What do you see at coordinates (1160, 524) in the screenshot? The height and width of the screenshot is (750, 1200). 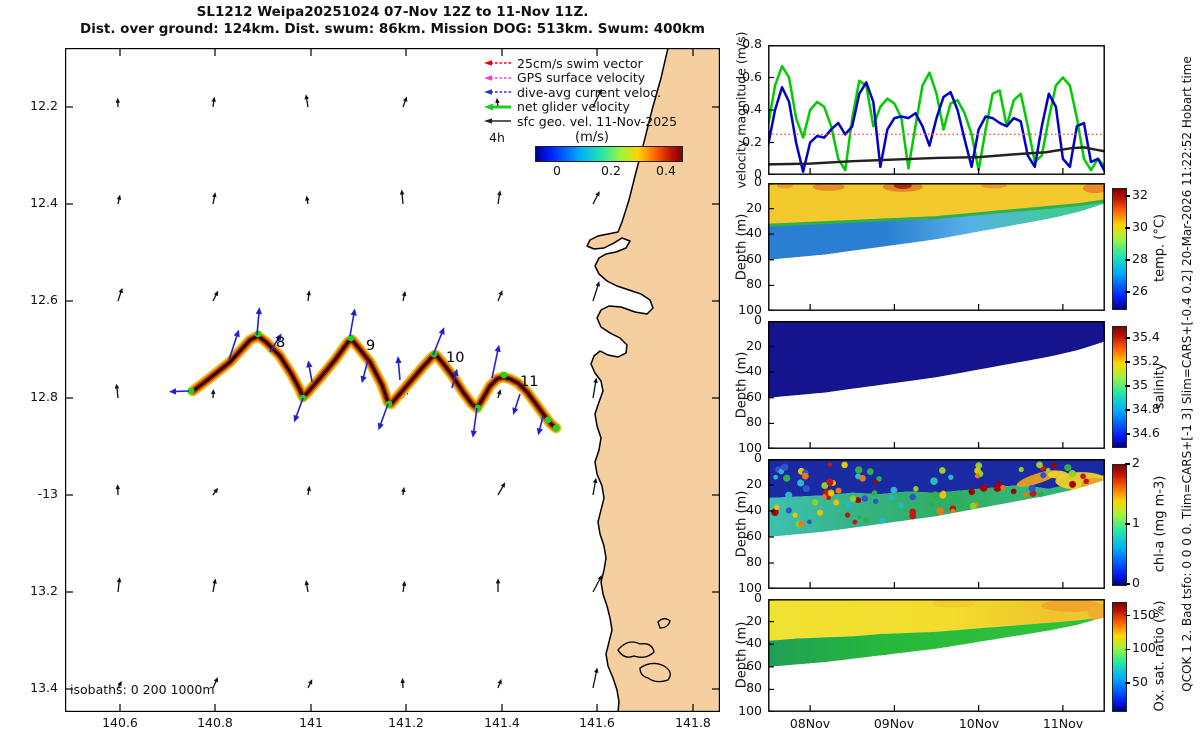 I see `chla-colorbar-label: chl-a (mg m-3)` at bounding box center [1160, 524].